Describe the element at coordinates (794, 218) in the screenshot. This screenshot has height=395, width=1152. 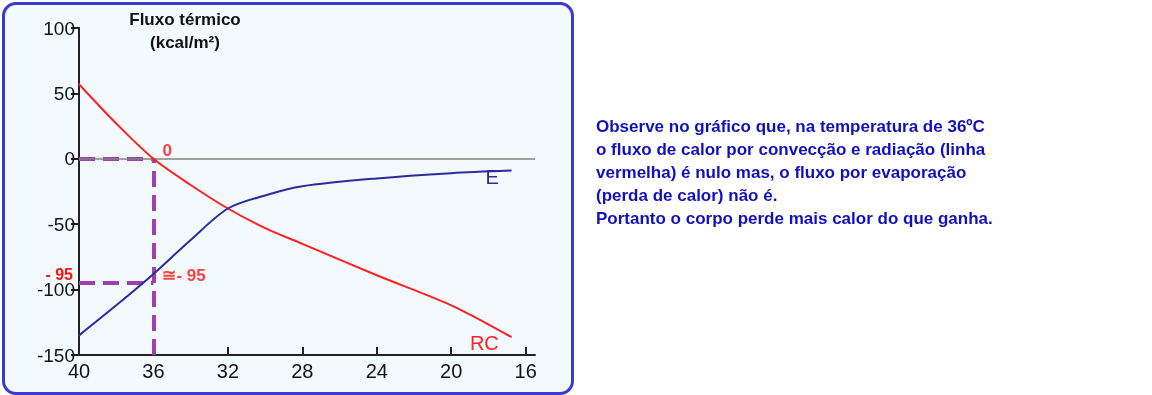
I see `text: Portanto o corpo perde mais calor do que ganha.` at that location.